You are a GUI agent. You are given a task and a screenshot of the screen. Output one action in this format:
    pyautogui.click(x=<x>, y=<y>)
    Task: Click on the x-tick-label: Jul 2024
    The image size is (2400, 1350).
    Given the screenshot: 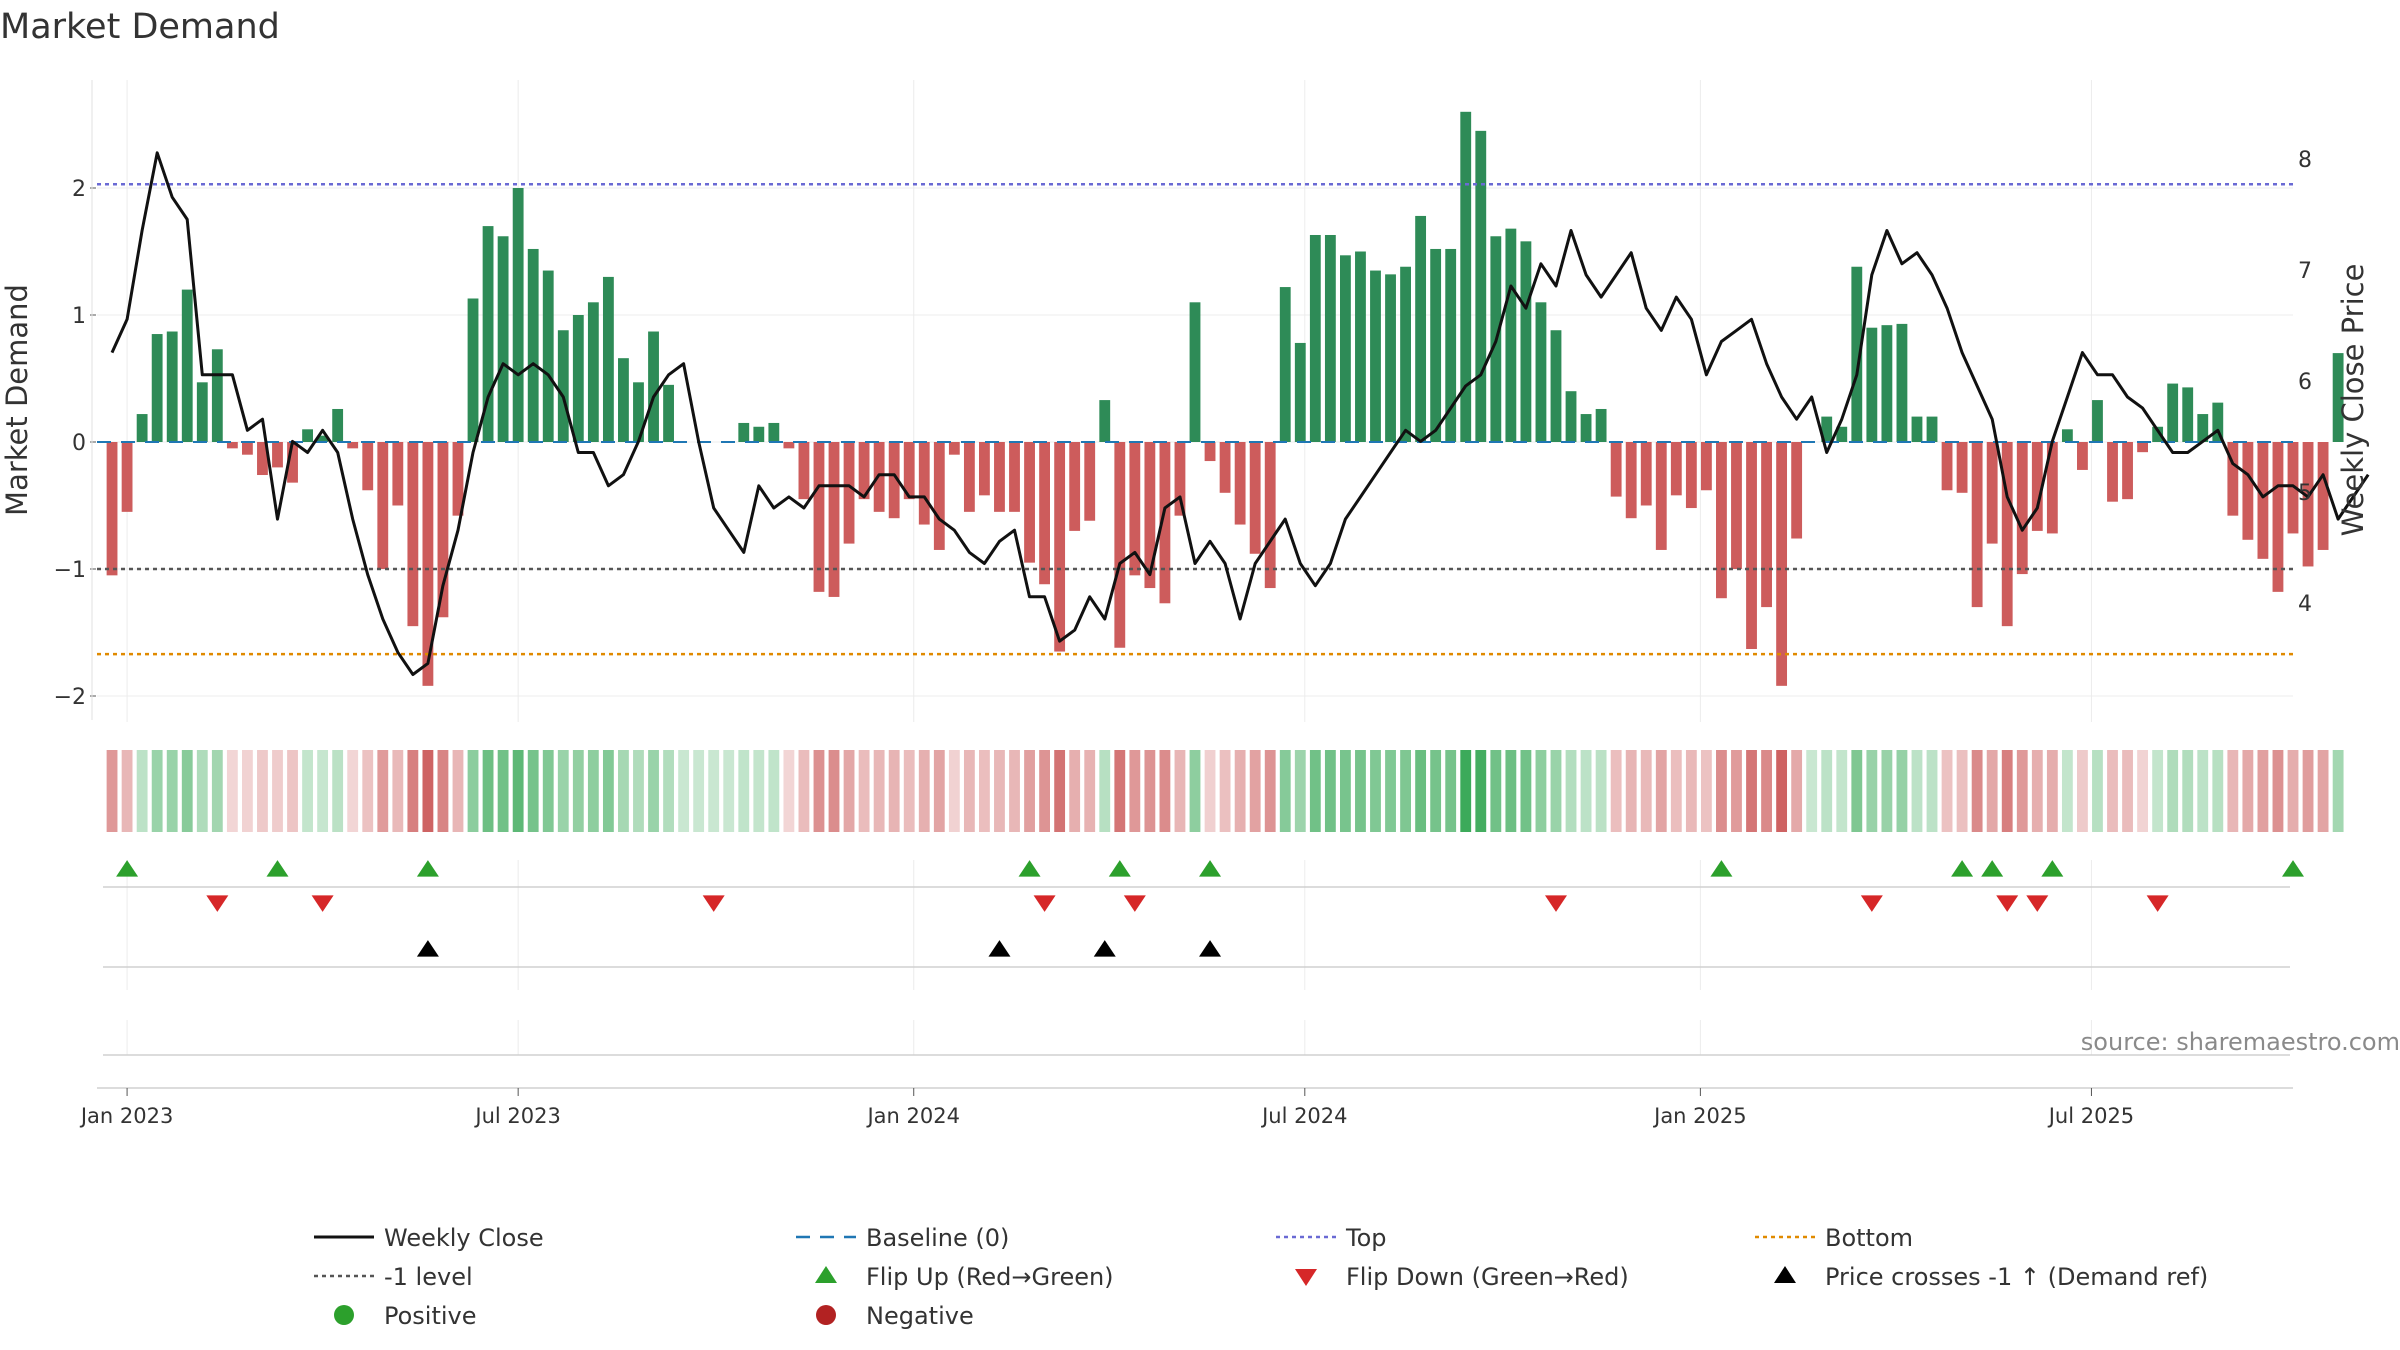 What is the action you would take?
    pyautogui.click(x=1303, y=1116)
    